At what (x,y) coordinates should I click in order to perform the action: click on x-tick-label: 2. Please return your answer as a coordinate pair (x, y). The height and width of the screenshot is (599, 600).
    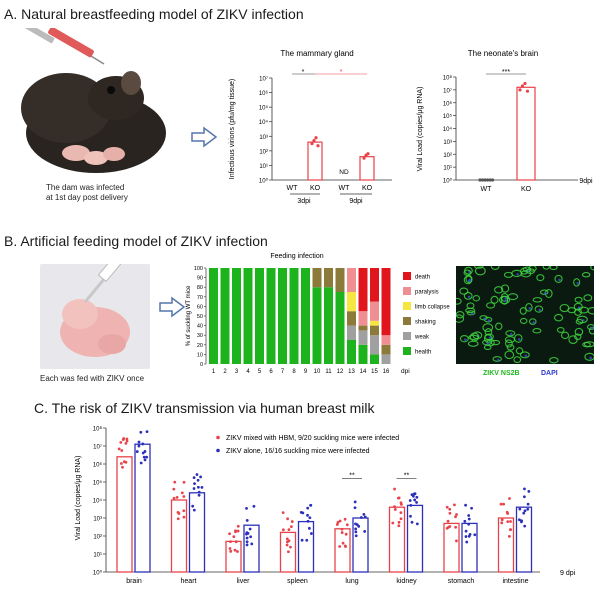
    Looking at the image, I should click on (225, 372).